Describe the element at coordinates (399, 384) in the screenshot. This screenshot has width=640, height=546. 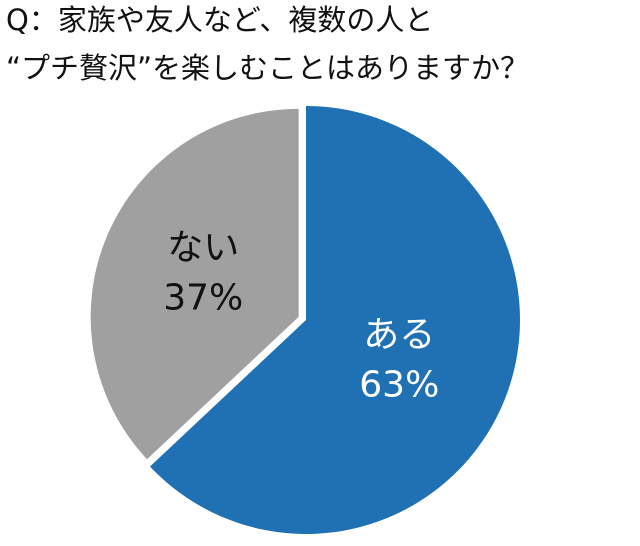
I see `slice-value-label: 63%` at that location.